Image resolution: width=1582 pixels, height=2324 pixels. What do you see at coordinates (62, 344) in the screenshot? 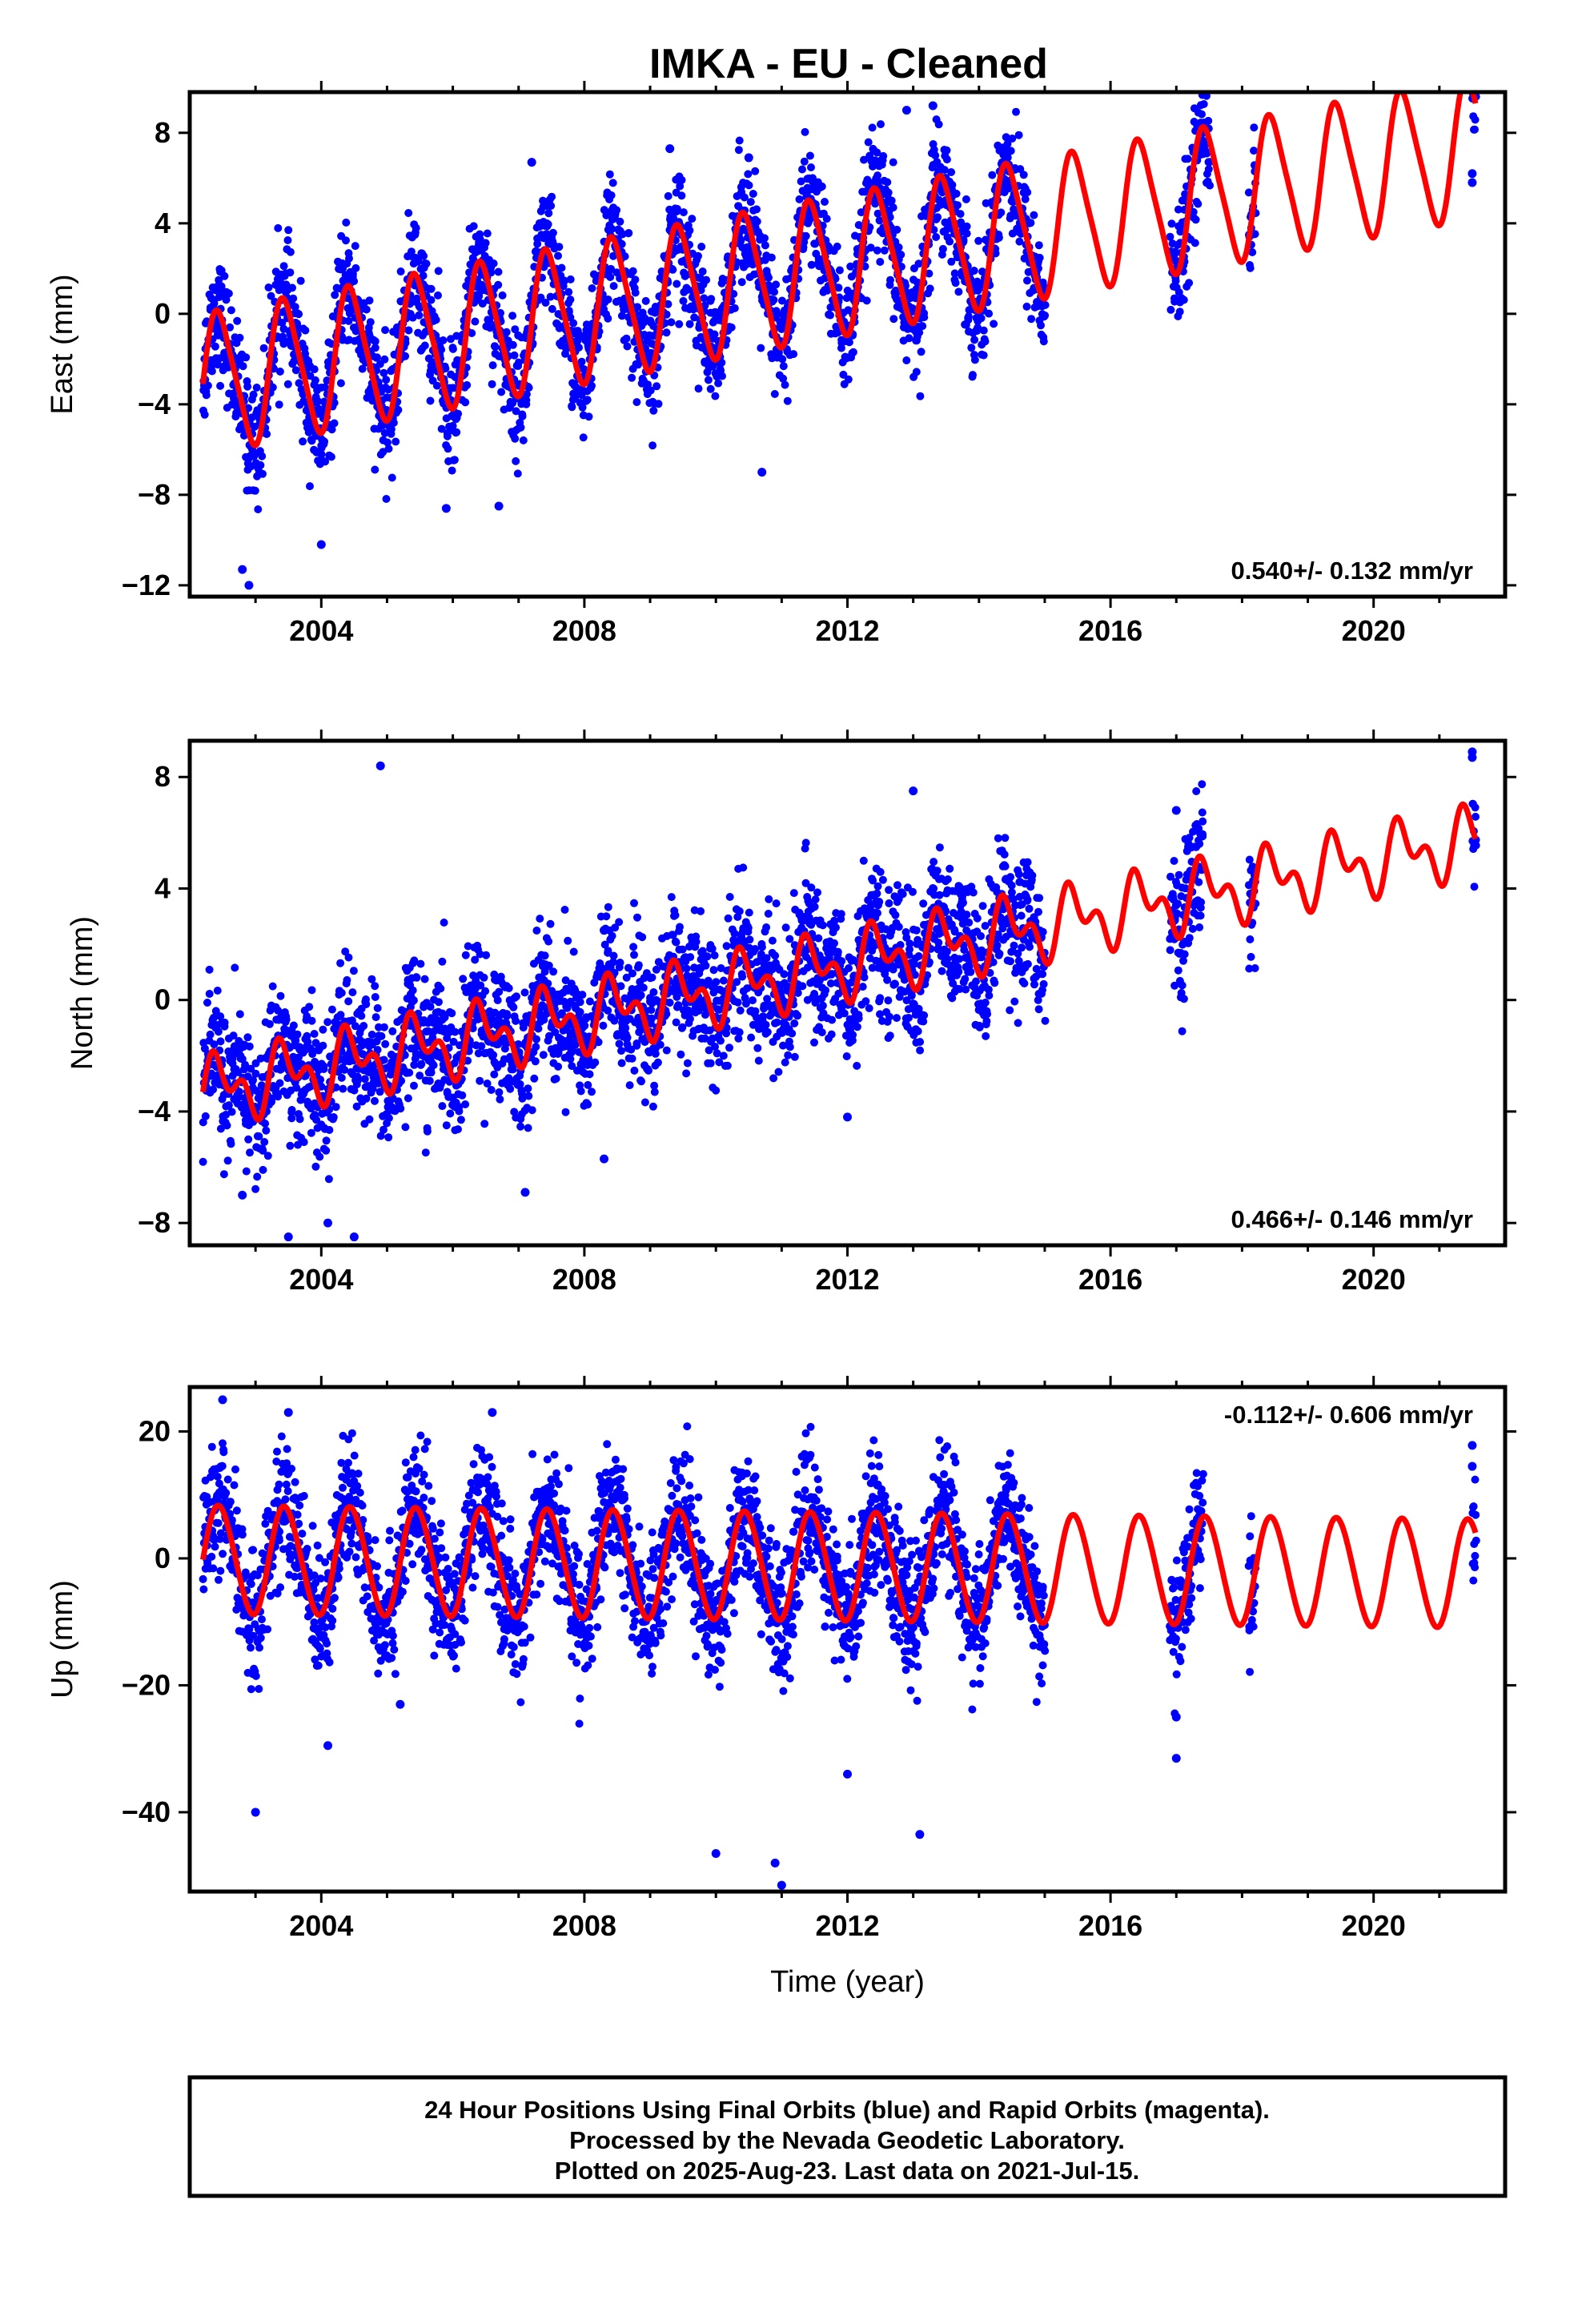
I see `y-axis-label: East (mm)` at bounding box center [62, 344].